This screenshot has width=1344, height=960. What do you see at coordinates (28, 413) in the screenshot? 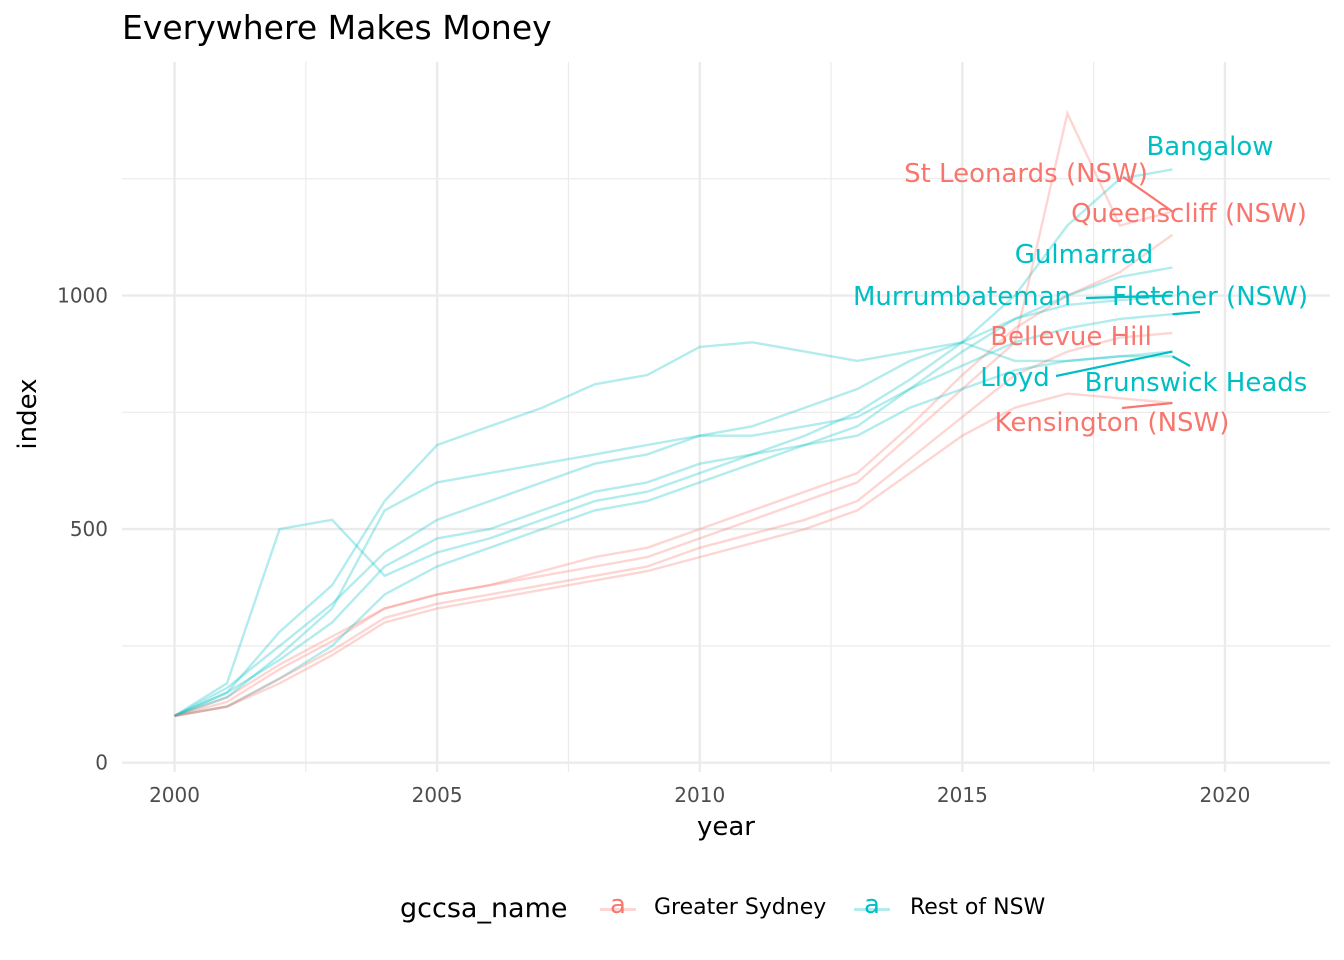
I see `y-axis-title: index` at bounding box center [28, 413].